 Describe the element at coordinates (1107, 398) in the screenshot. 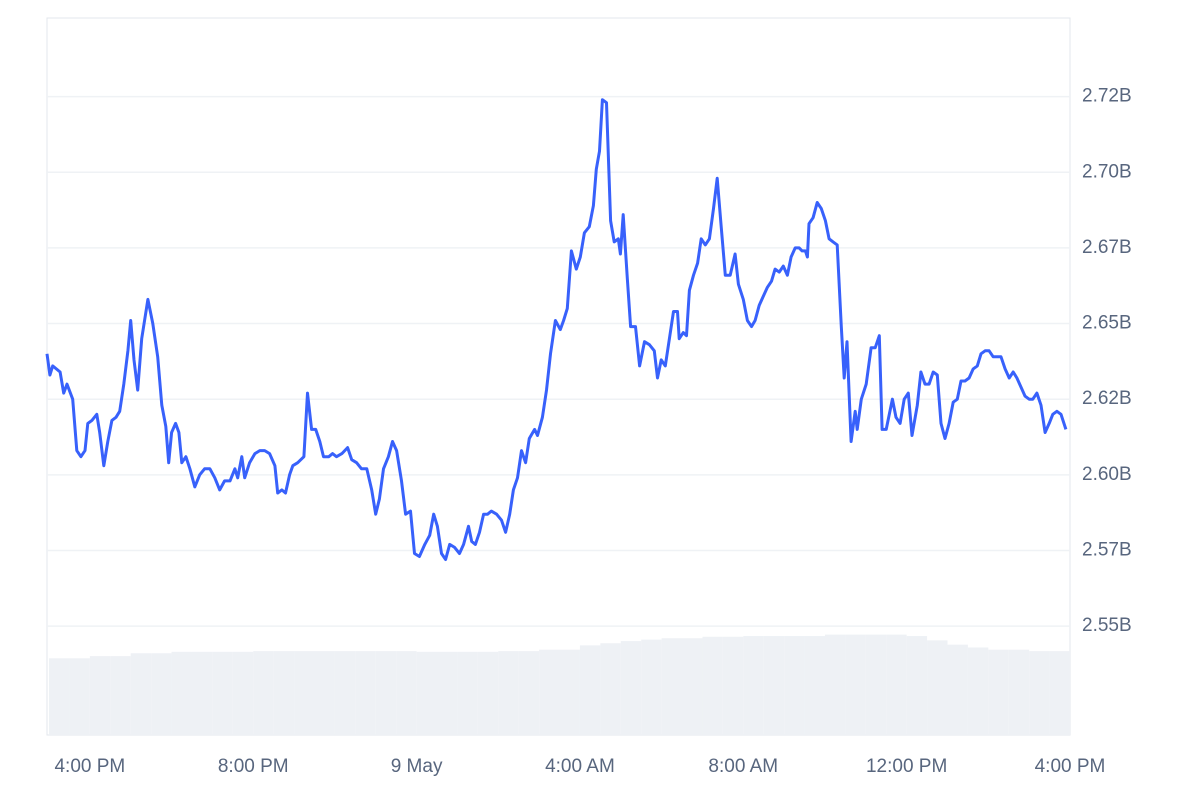

I see `y-tick-label: 2.62B` at that location.